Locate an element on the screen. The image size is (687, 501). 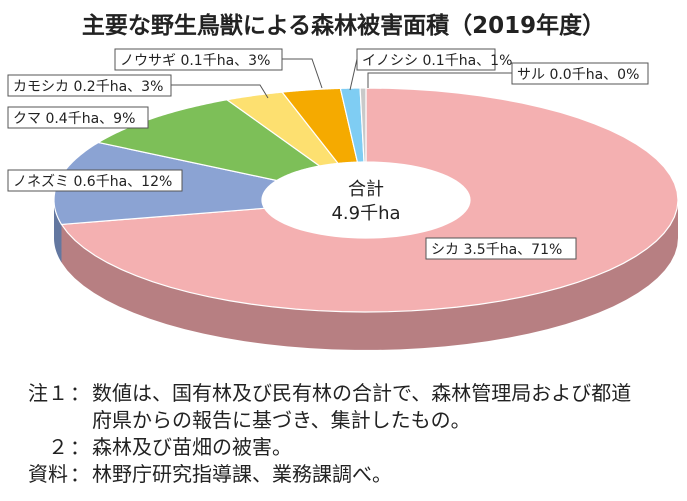
note-key: 注１ is located at coordinates (48, 393).